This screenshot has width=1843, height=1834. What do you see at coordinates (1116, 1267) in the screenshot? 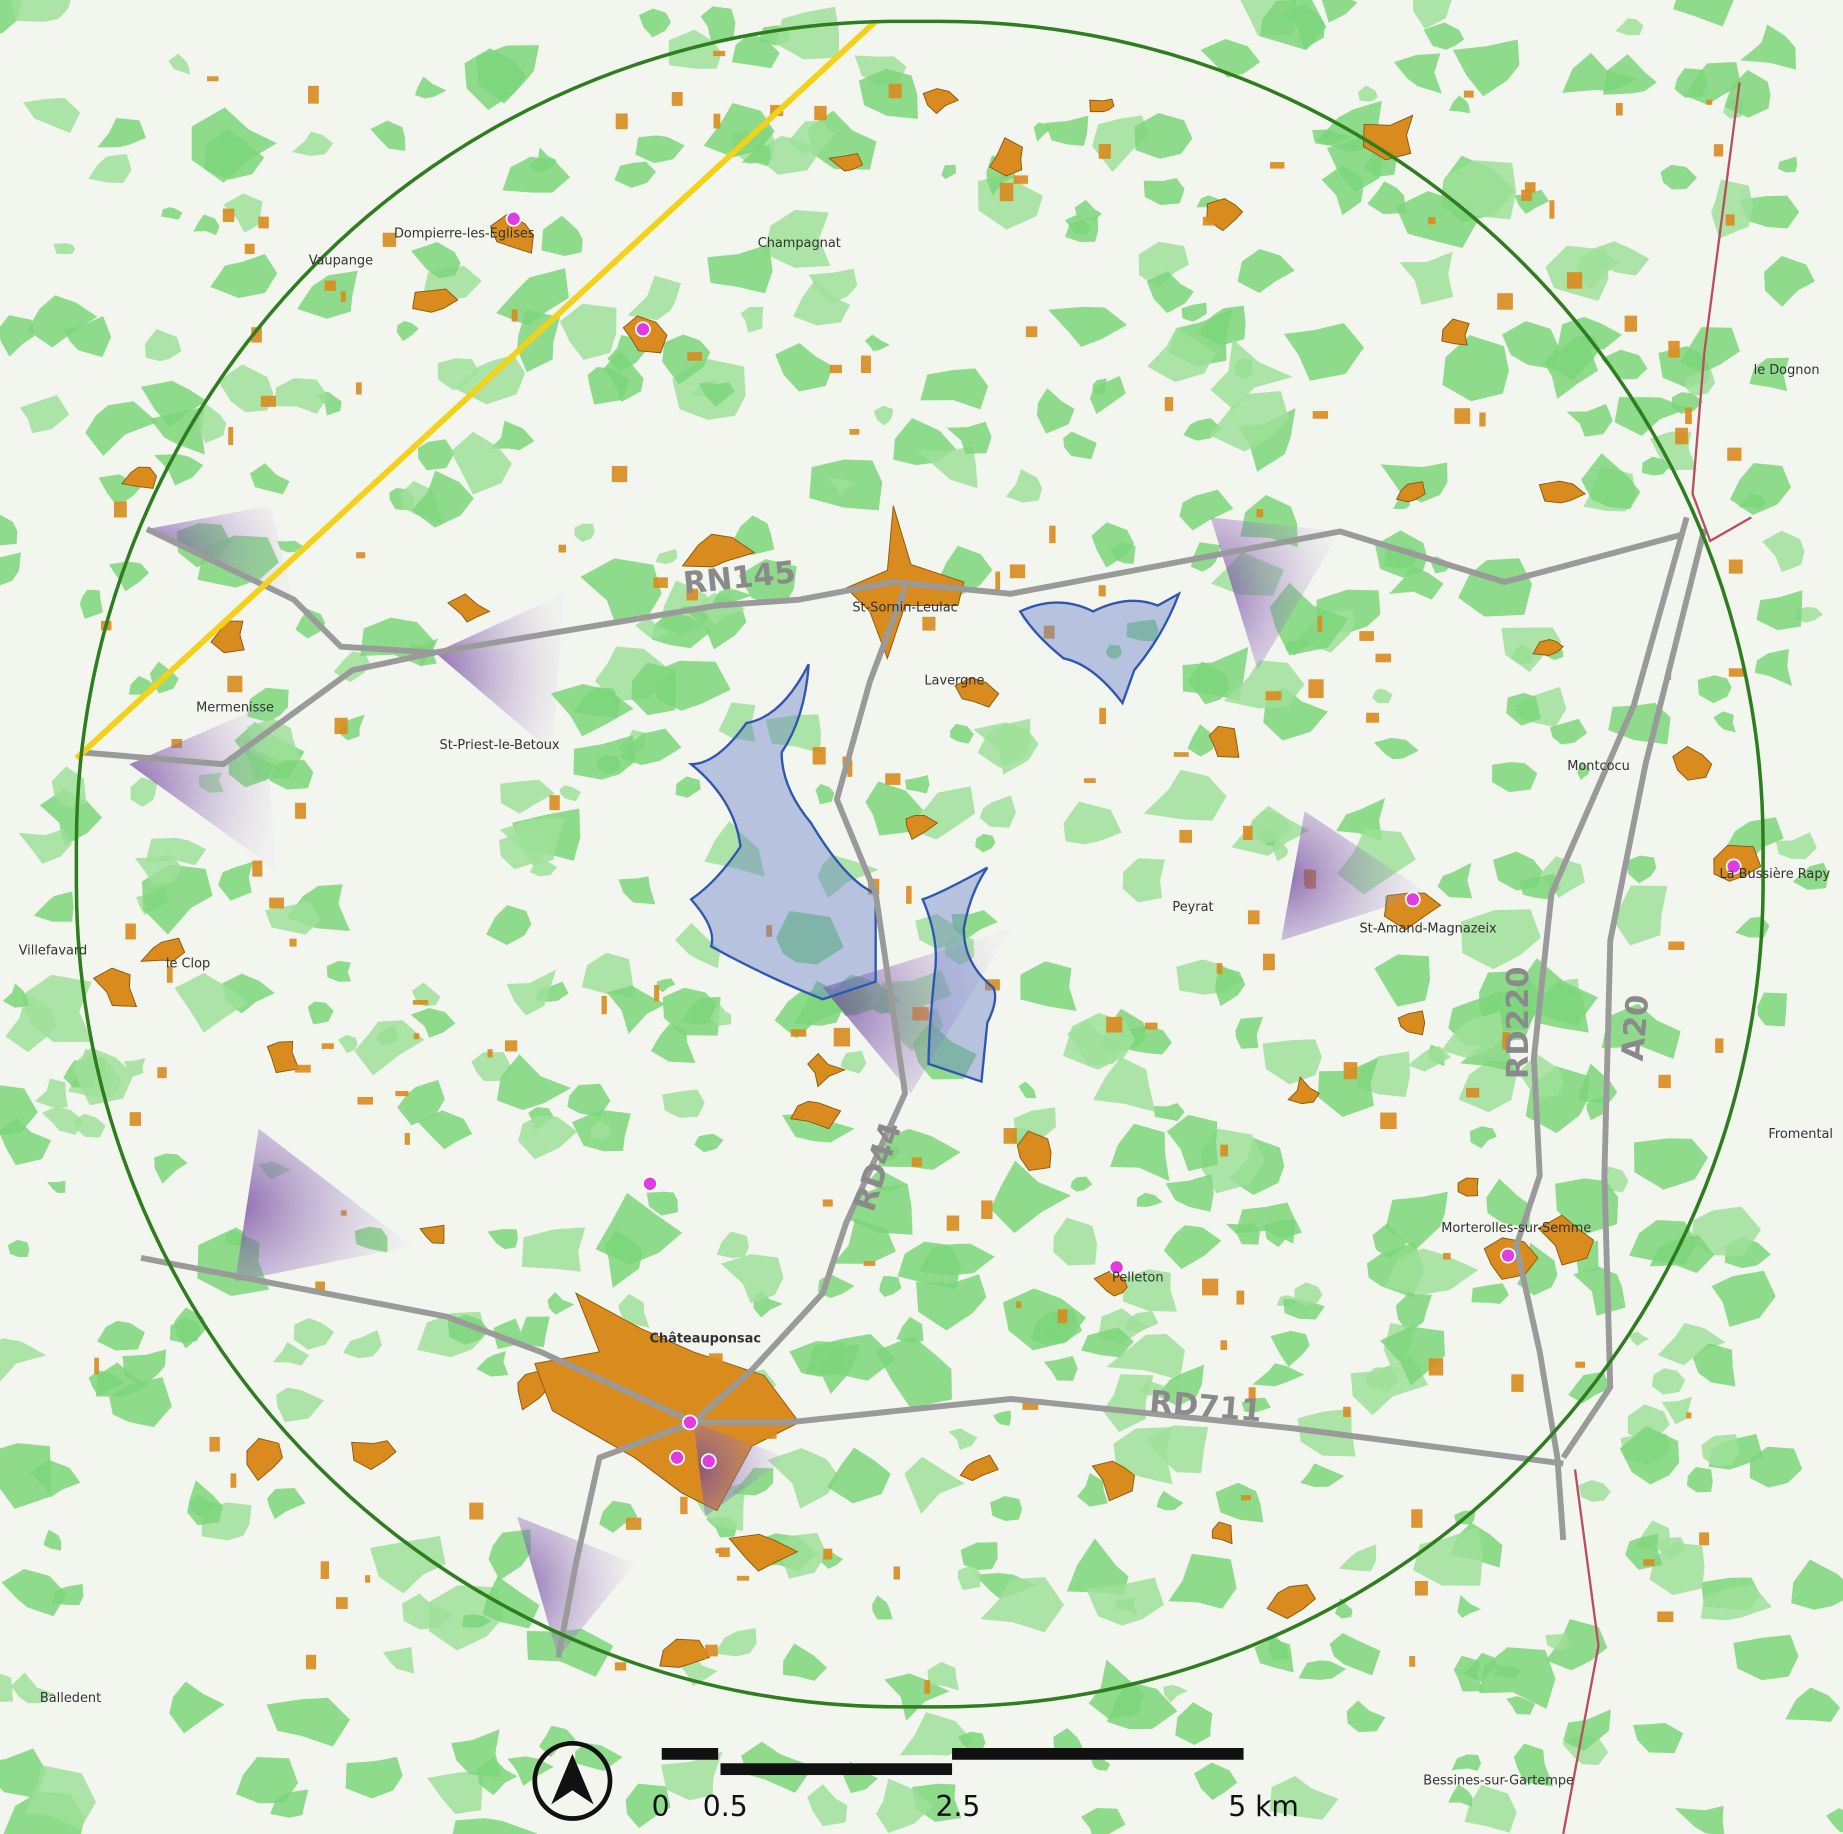
I see `monument` at bounding box center [1116, 1267].